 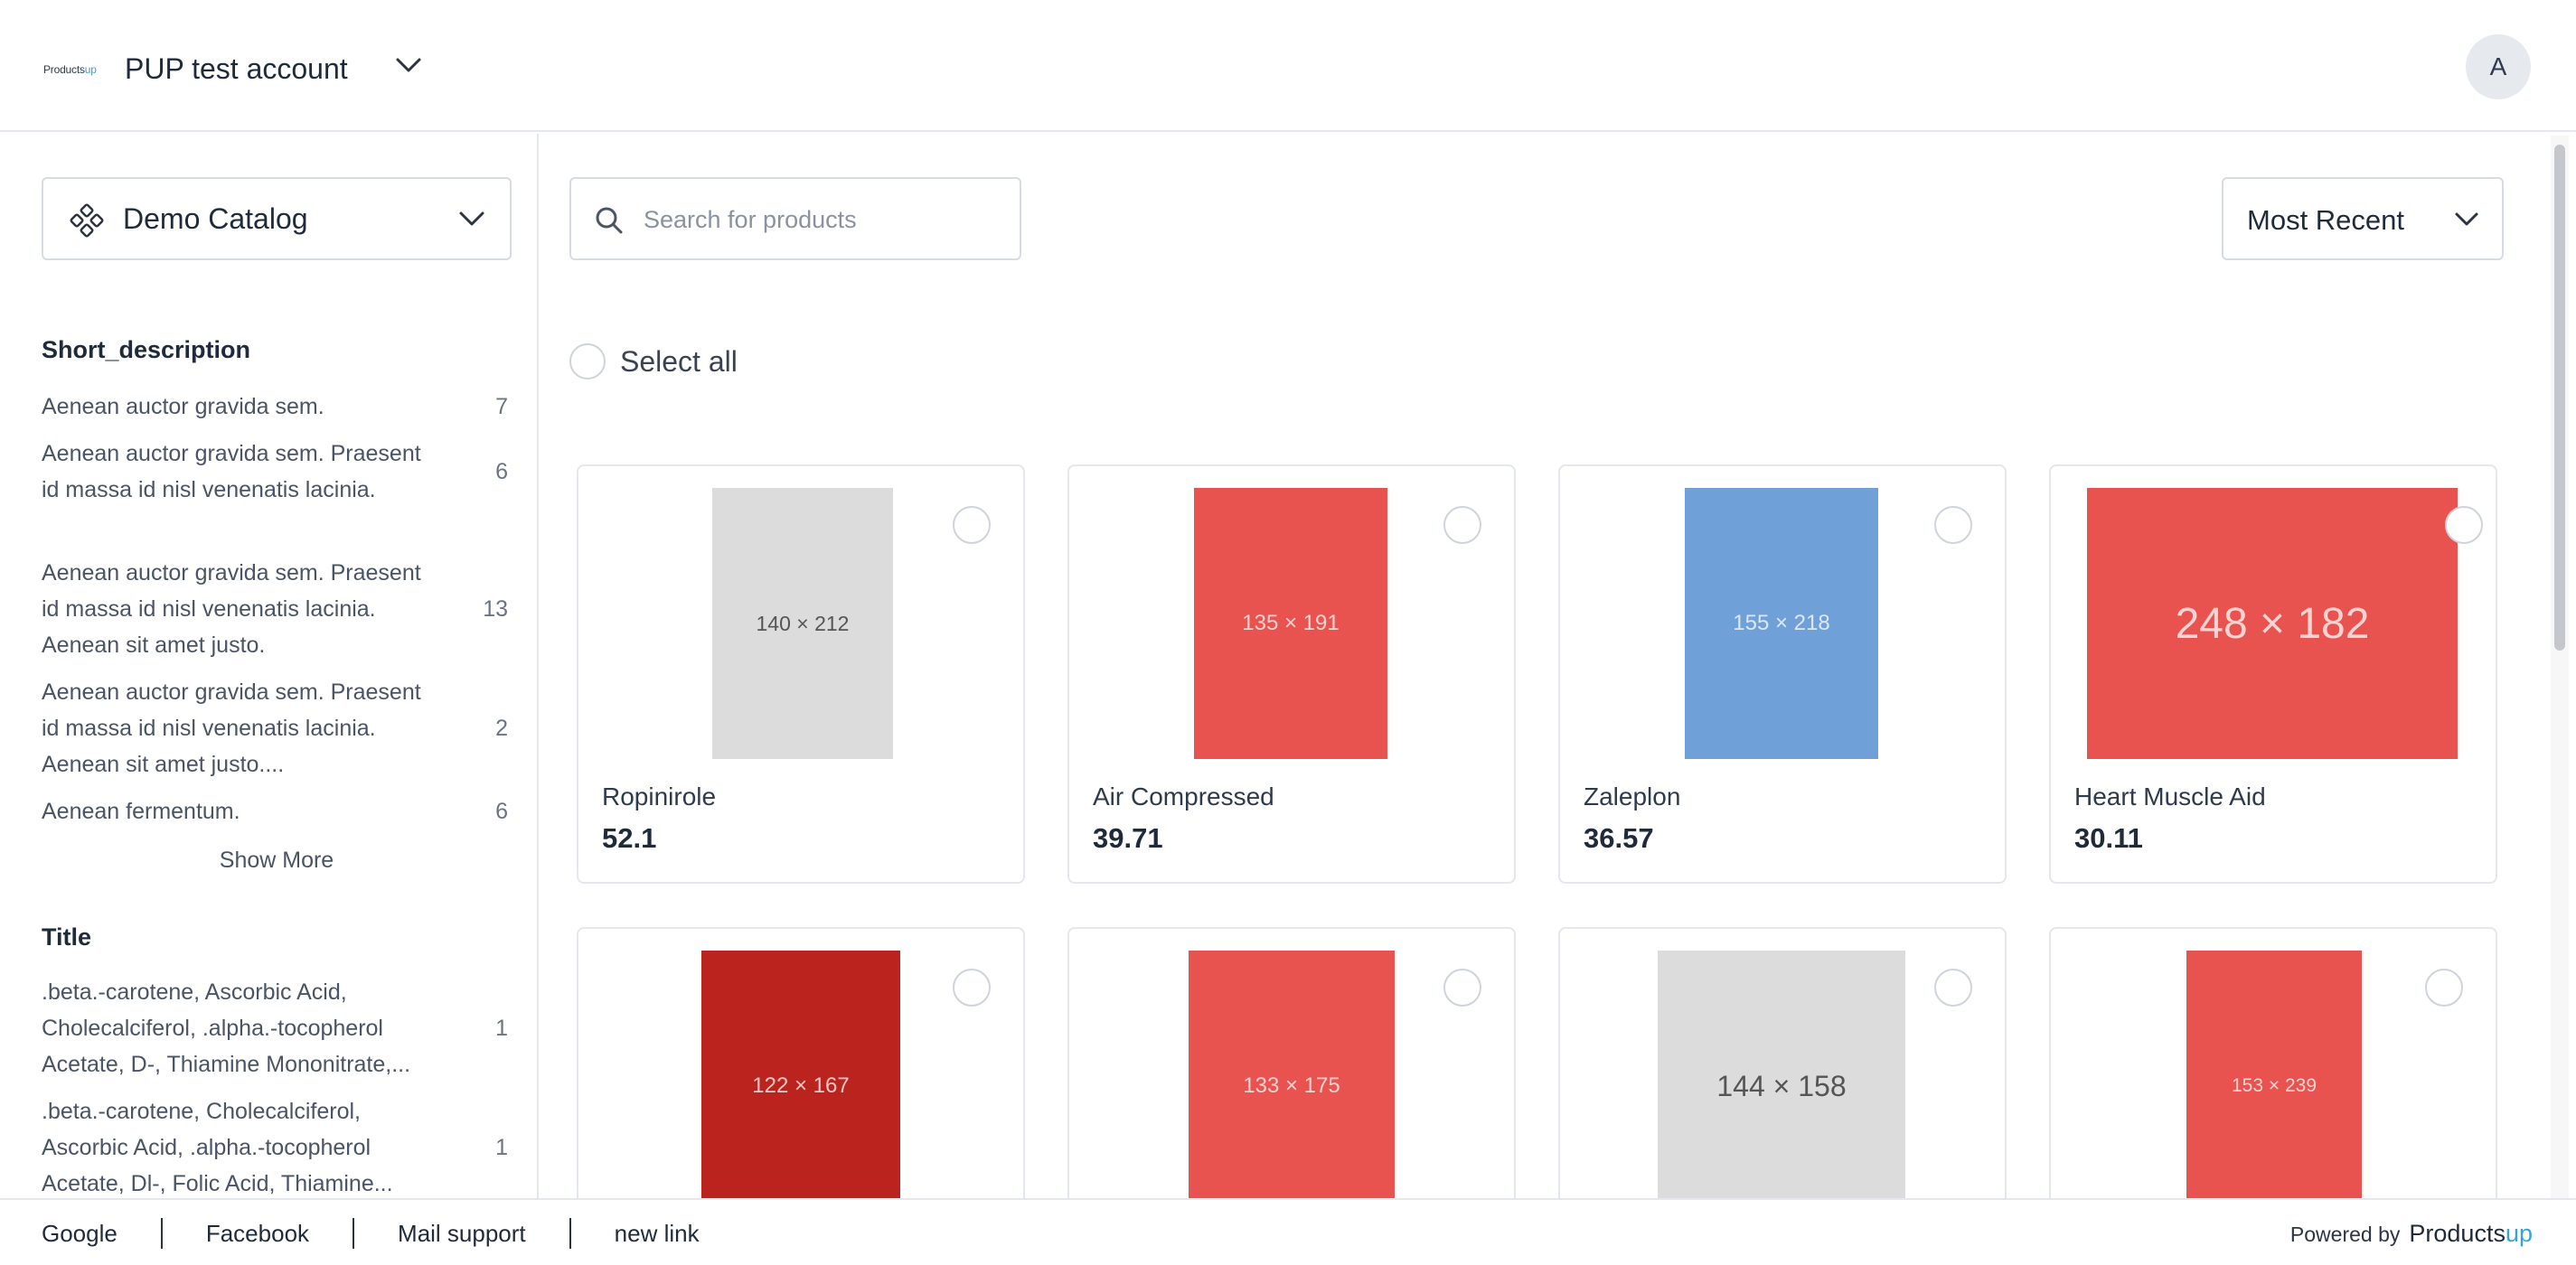 I want to click on image-size-label: 144 × 158, so click(x=1781, y=1085).